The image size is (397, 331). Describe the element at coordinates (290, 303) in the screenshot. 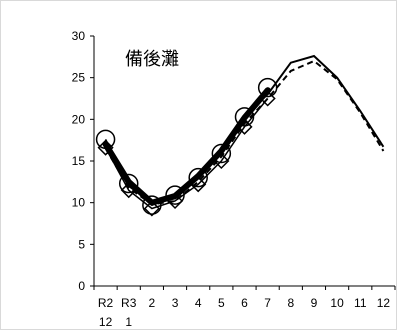

I see `x-tick-label: 8` at that location.